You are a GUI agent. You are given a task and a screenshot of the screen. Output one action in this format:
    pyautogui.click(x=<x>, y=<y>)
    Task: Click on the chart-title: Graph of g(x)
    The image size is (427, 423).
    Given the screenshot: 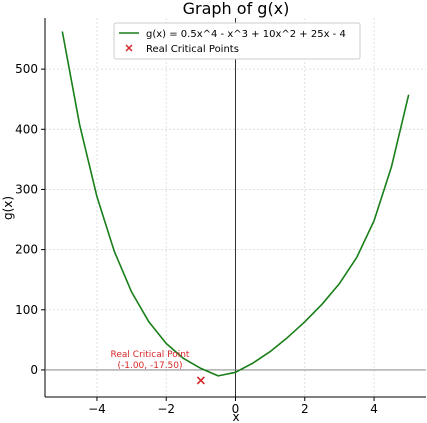 What is the action you would take?
    pyautogui.click(x=236, y=9)
    